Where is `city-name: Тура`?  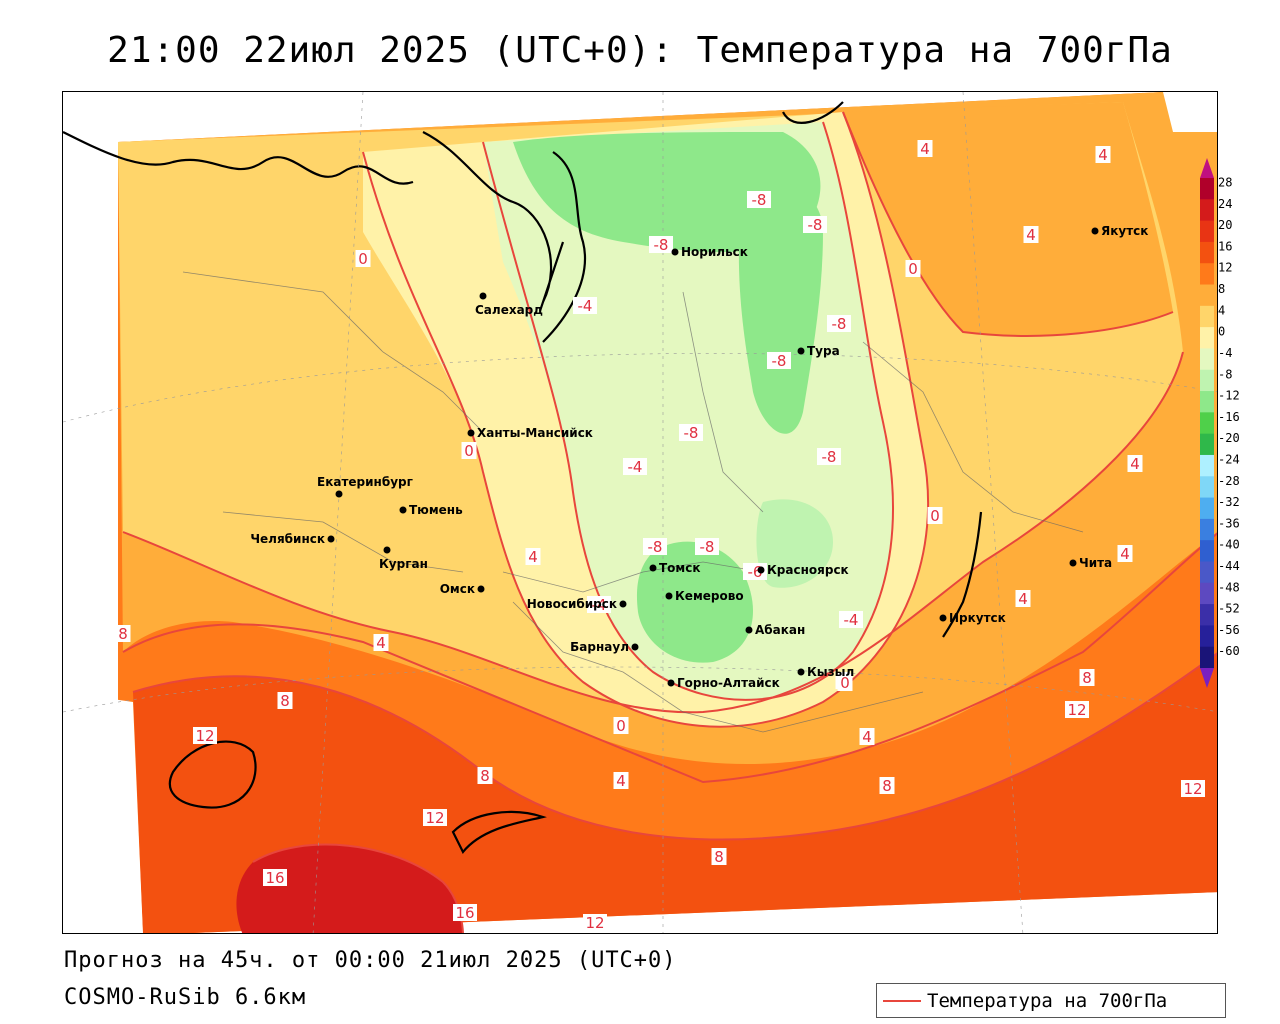
city-name: Тура is located at coordinates (823, 351).